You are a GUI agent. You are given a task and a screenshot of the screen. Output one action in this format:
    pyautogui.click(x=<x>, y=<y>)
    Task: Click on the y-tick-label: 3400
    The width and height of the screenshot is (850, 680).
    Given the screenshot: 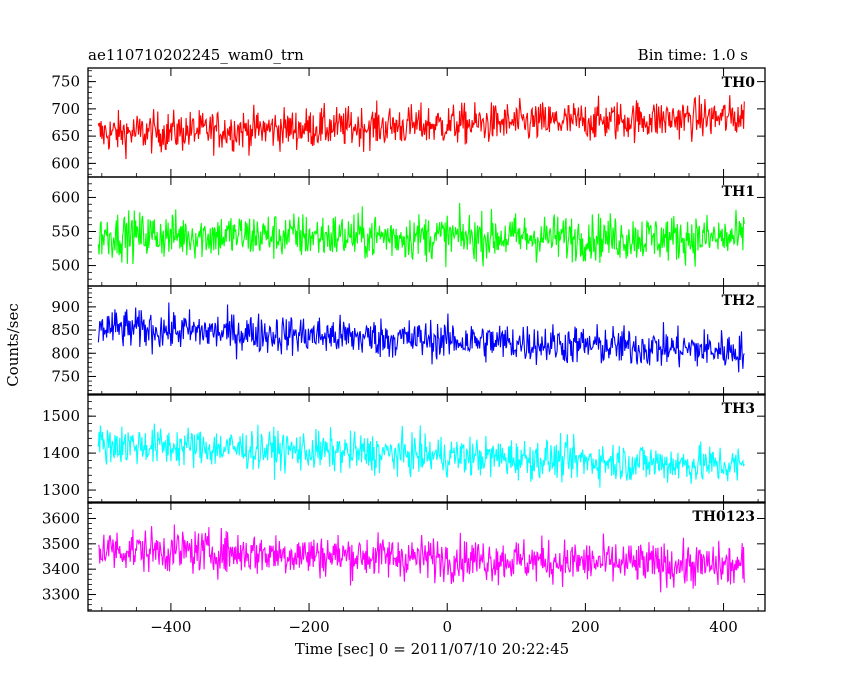 What is the action you would take?
    pyautogui.click(x=61, y=569)
    